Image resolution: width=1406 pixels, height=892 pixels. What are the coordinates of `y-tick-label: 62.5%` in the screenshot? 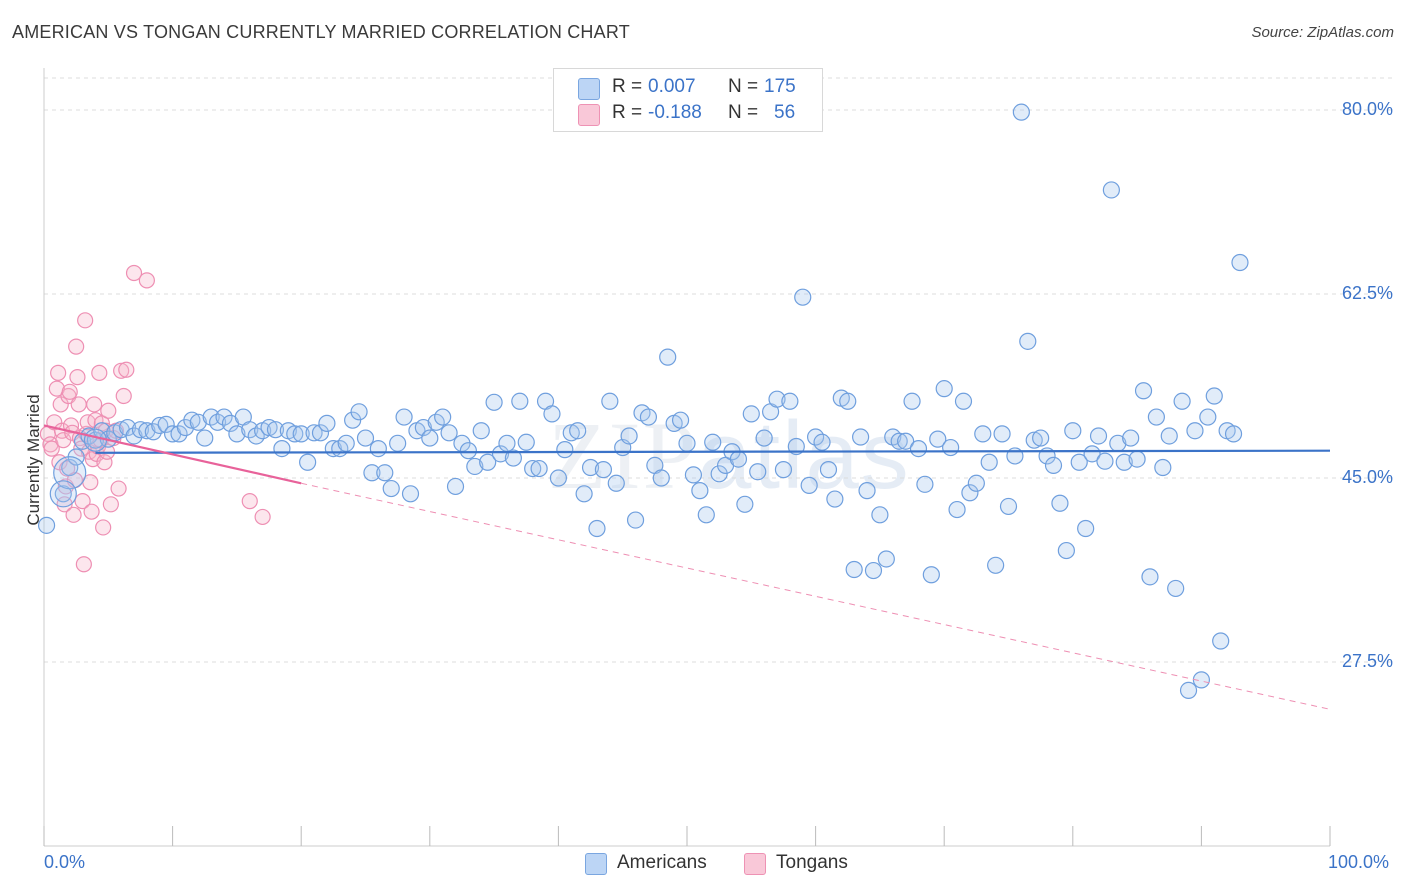 It's located at (1367, 293).